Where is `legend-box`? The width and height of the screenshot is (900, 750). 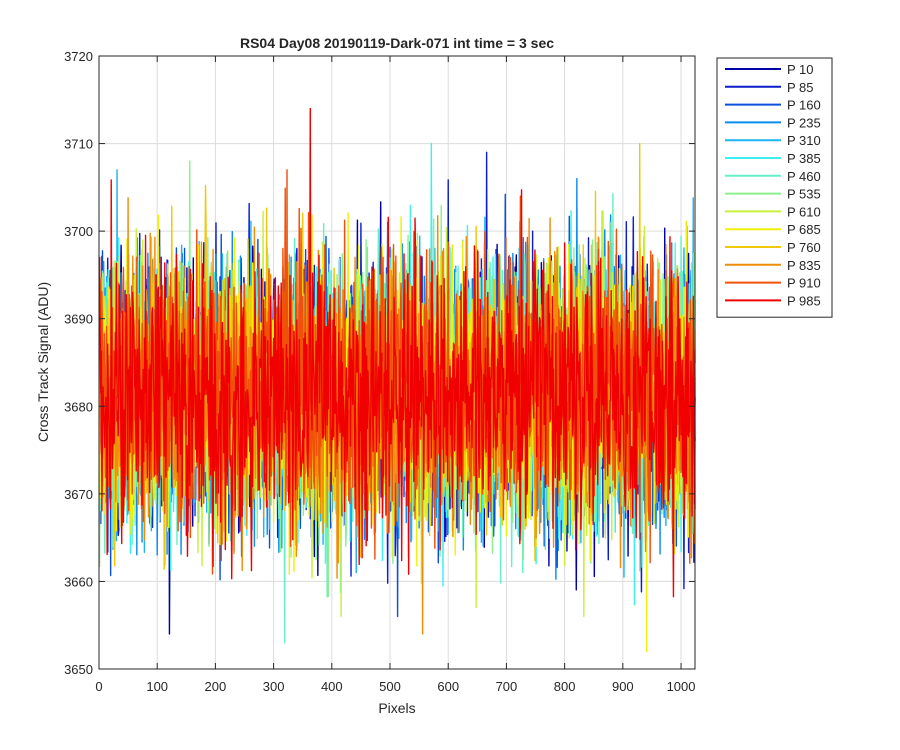 legend-box is located at coordinates (774, 187).